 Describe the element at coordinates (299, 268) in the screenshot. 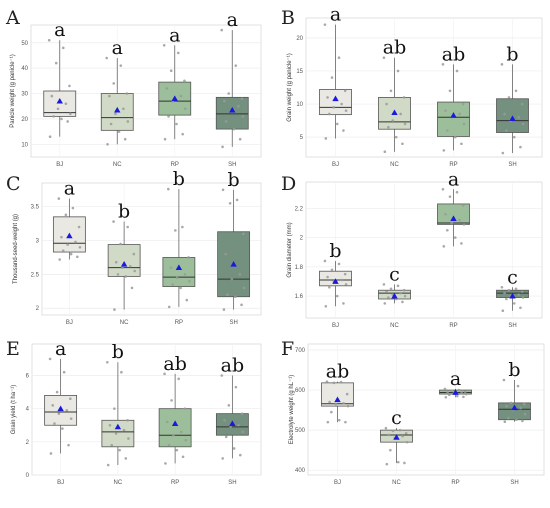

I see `y-tick-label: 1.8` at that location.